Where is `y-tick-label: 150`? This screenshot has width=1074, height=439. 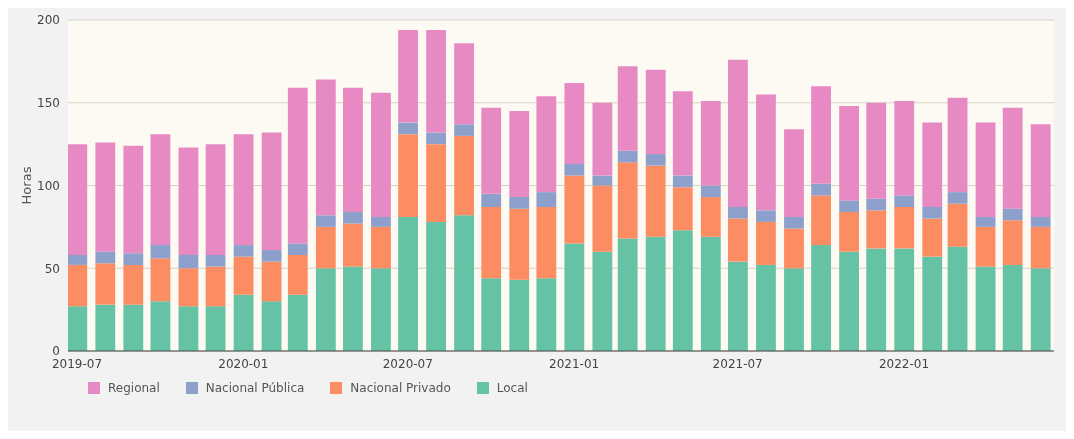
y-tick-label: 150 is located at coordinates (48, 103).